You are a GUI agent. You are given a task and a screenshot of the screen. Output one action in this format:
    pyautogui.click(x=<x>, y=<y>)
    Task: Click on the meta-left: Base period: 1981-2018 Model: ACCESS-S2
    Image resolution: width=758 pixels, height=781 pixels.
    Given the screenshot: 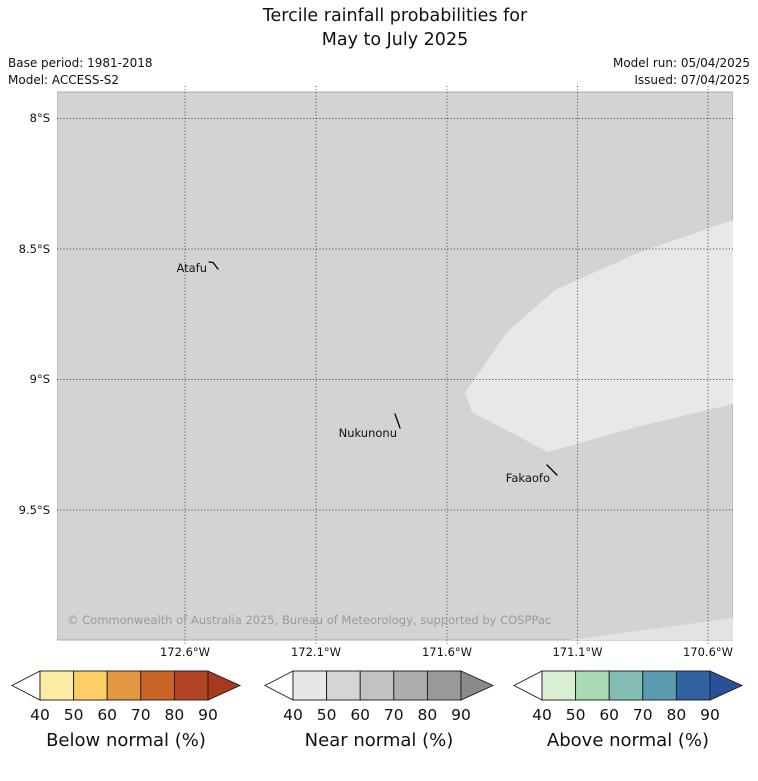 What is the action you would take?
    pyautogui.click(x=80, y=71)
    